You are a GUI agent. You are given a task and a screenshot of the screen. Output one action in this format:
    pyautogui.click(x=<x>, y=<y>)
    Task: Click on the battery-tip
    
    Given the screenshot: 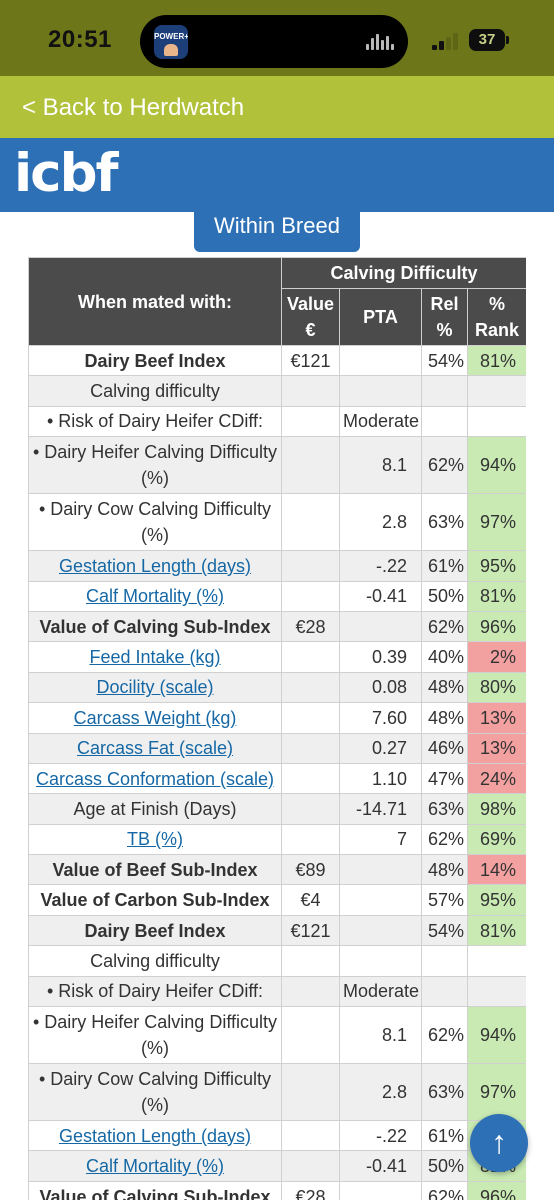 What is the action you would take?
    pyautogui.click(x=507, y=40)
    